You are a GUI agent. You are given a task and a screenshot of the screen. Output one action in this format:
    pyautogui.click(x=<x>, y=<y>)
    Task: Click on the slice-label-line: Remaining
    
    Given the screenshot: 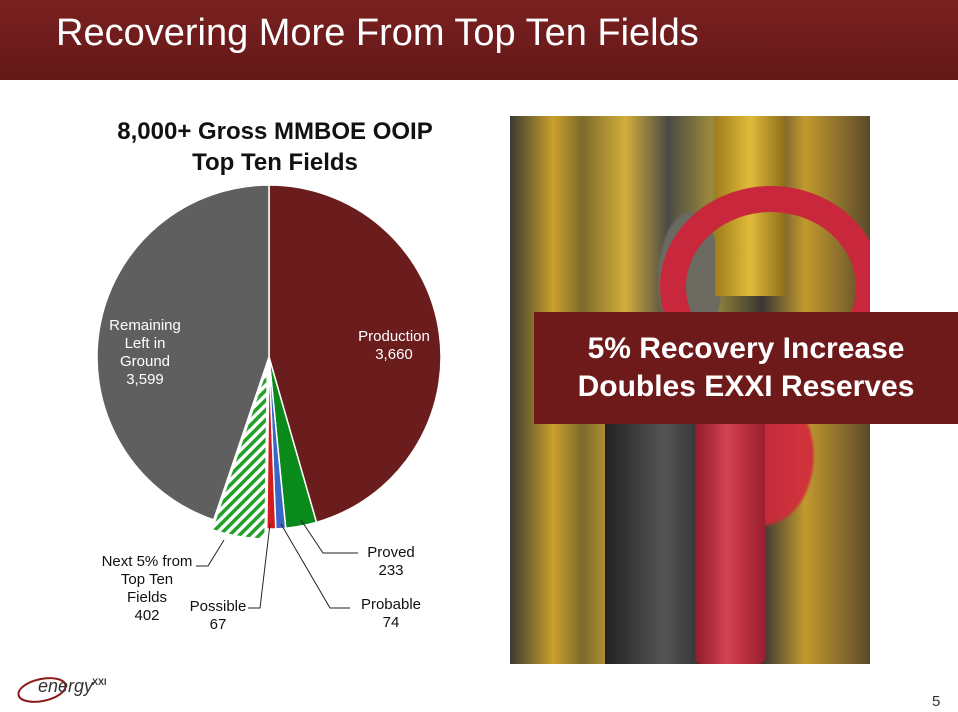 What is the action you would take?
    pyautogui.click(x=145, y=325)
    